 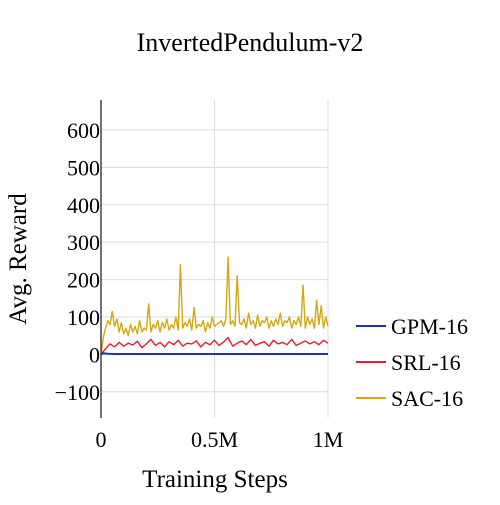 I want to click on plot-area, so click(x=214, y=306).